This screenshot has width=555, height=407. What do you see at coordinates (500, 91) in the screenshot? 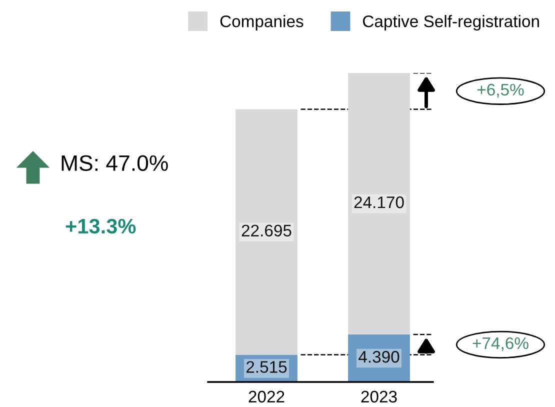
I see `text: +6,5%` at bounding box center [500, 91].